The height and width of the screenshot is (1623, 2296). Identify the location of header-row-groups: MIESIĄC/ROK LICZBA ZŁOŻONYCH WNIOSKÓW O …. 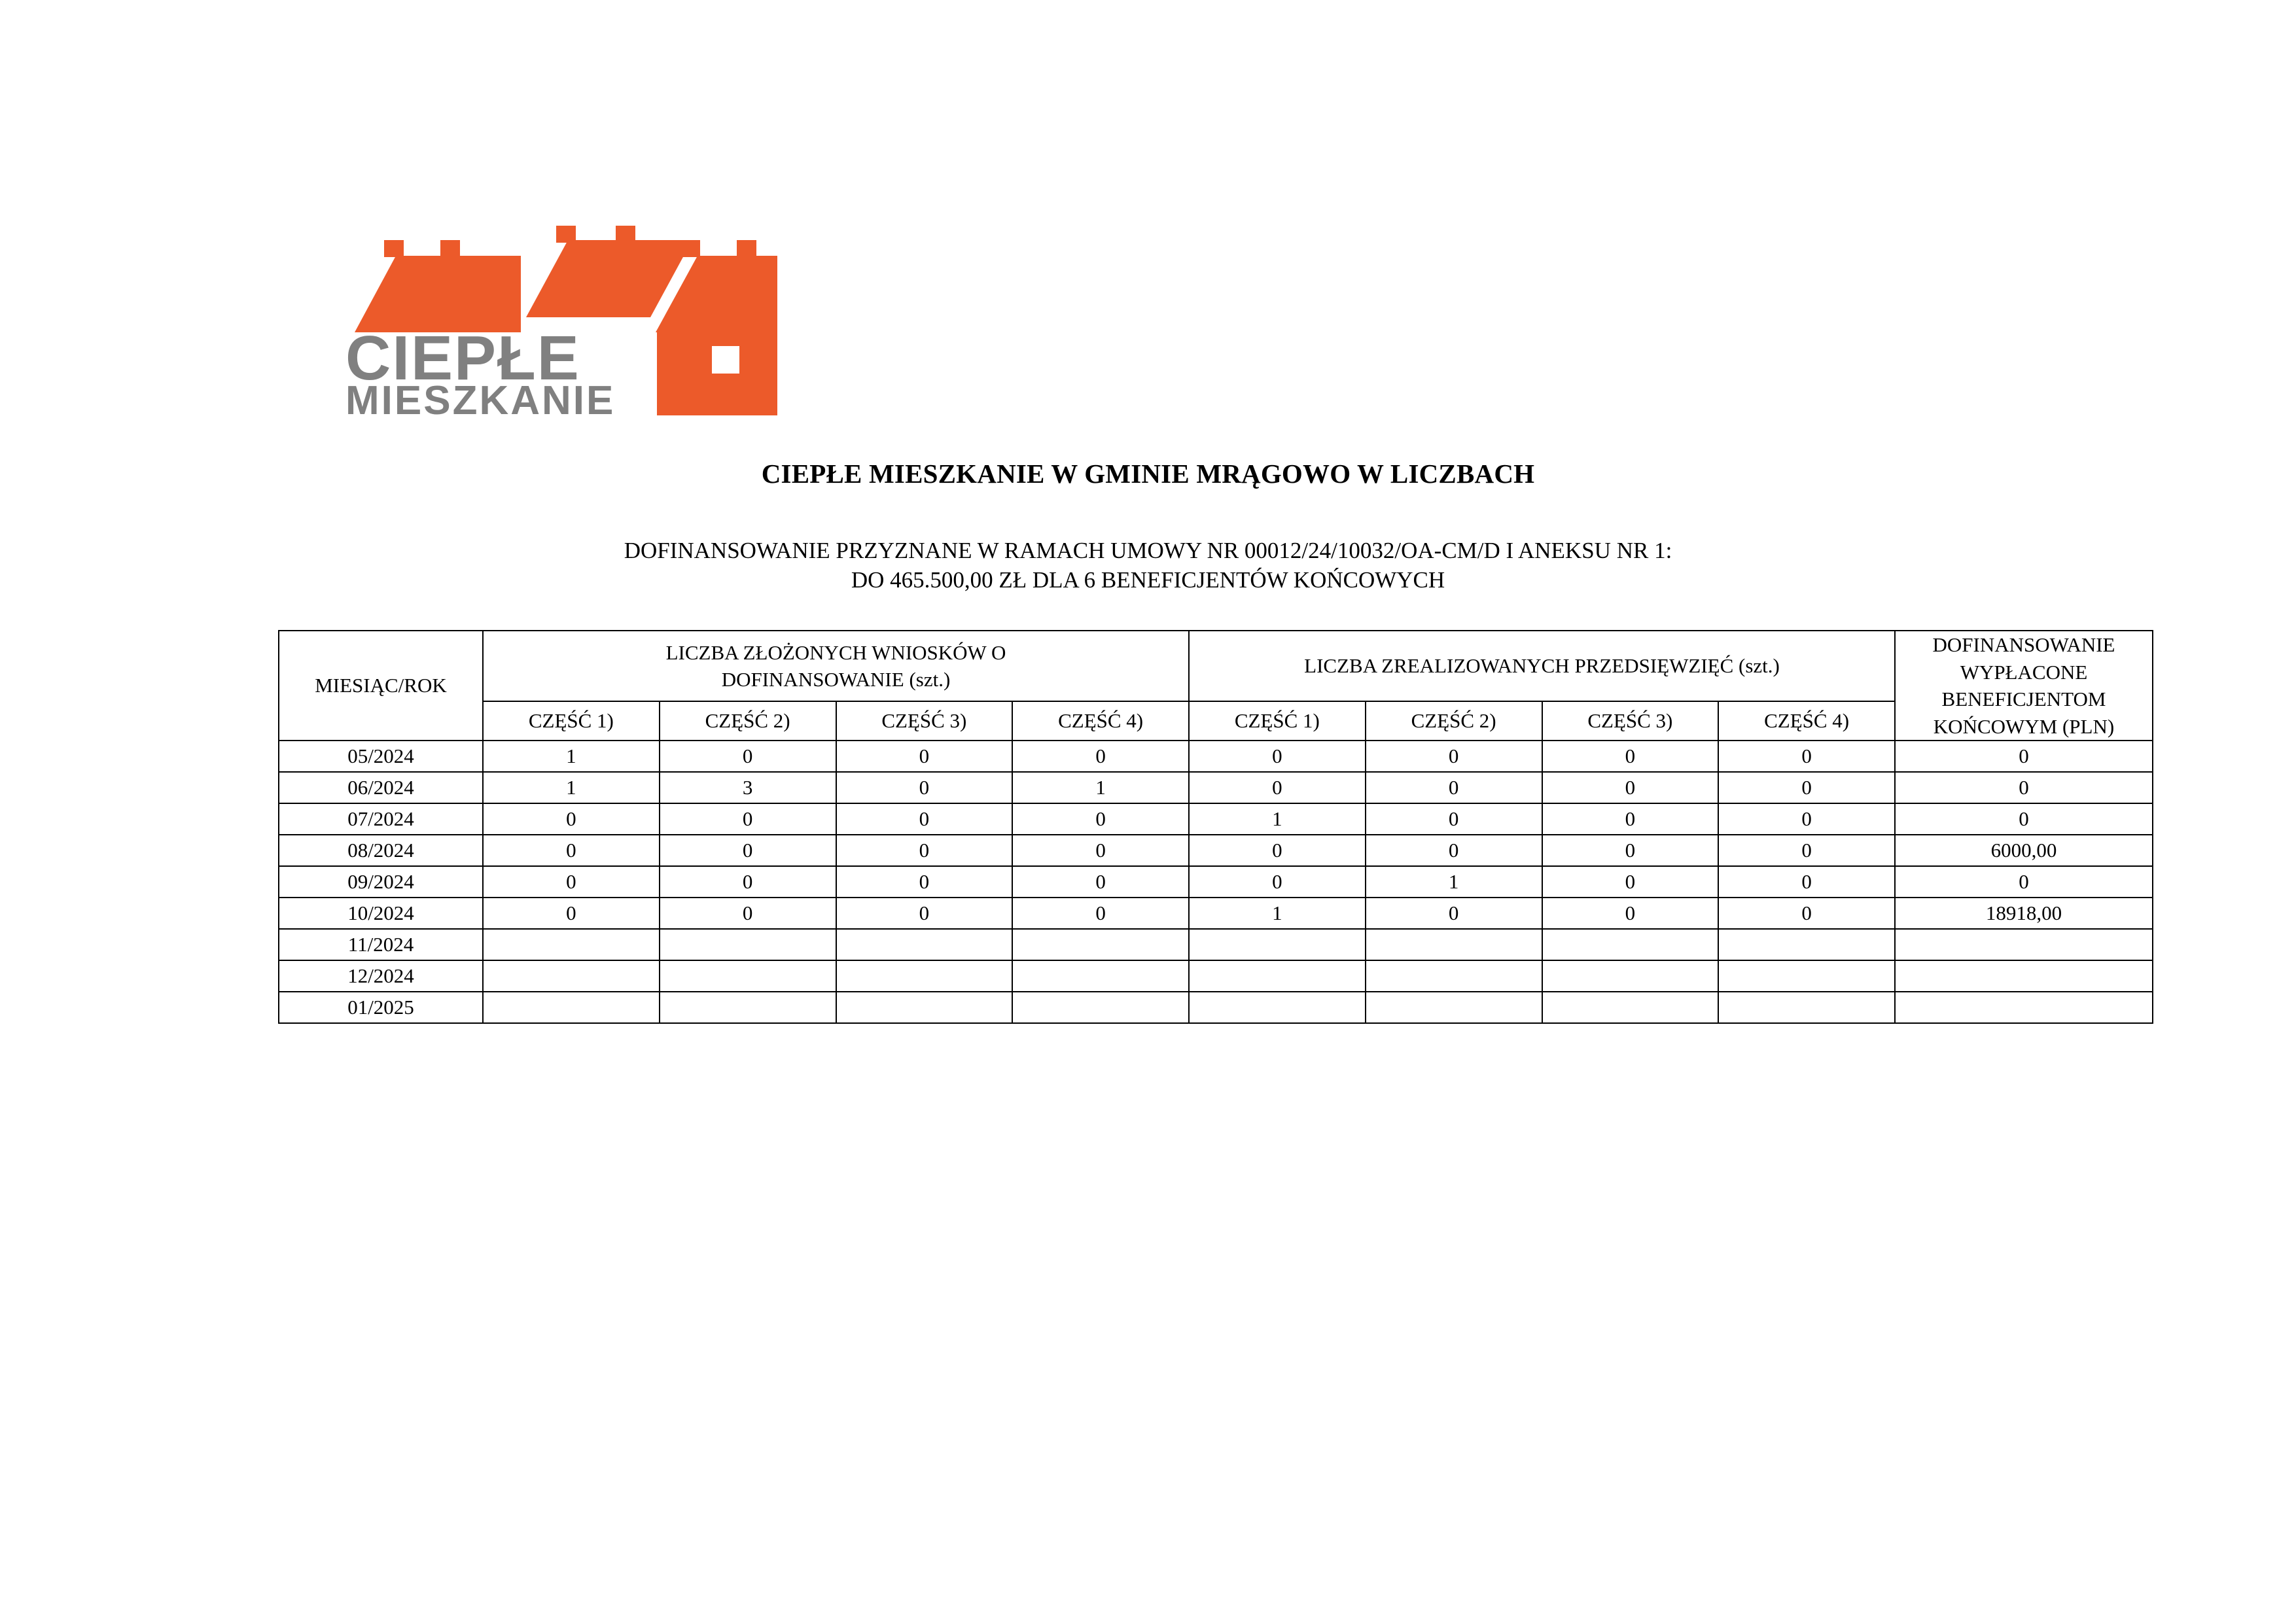
(1216, 686).